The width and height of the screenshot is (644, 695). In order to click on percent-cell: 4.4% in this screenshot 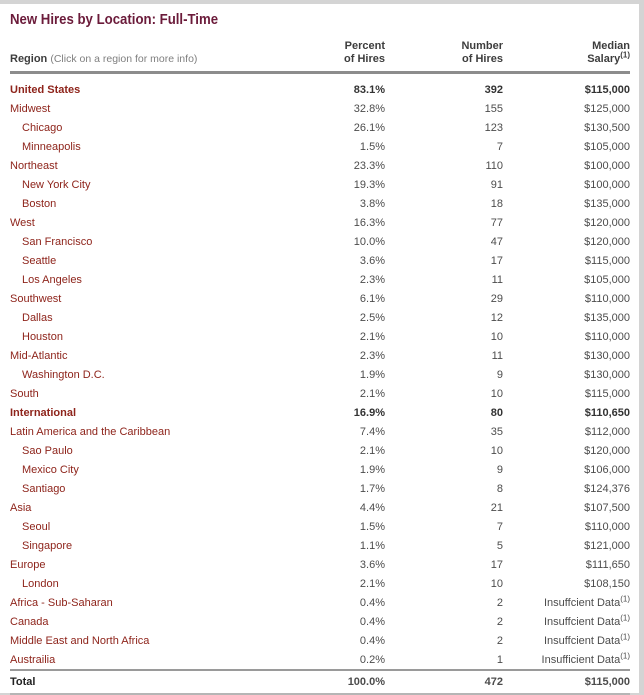, I will do `click(372, 507)`.